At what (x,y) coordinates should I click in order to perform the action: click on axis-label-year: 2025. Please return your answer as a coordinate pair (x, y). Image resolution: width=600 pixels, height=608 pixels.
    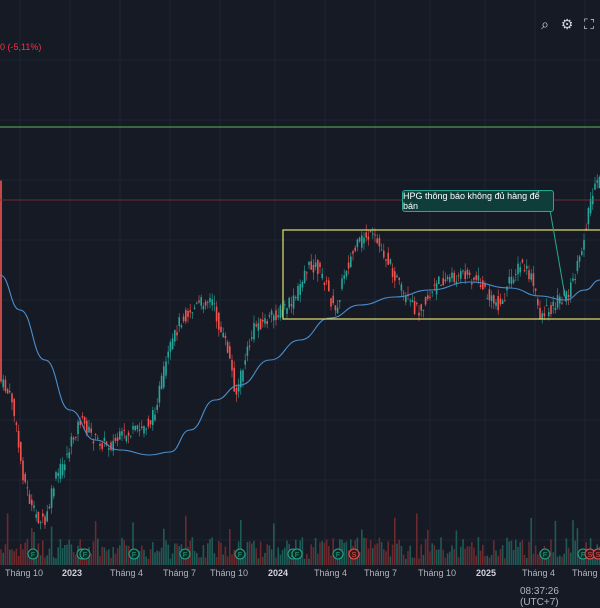
    Looking at the image, I should click on (486, 573).